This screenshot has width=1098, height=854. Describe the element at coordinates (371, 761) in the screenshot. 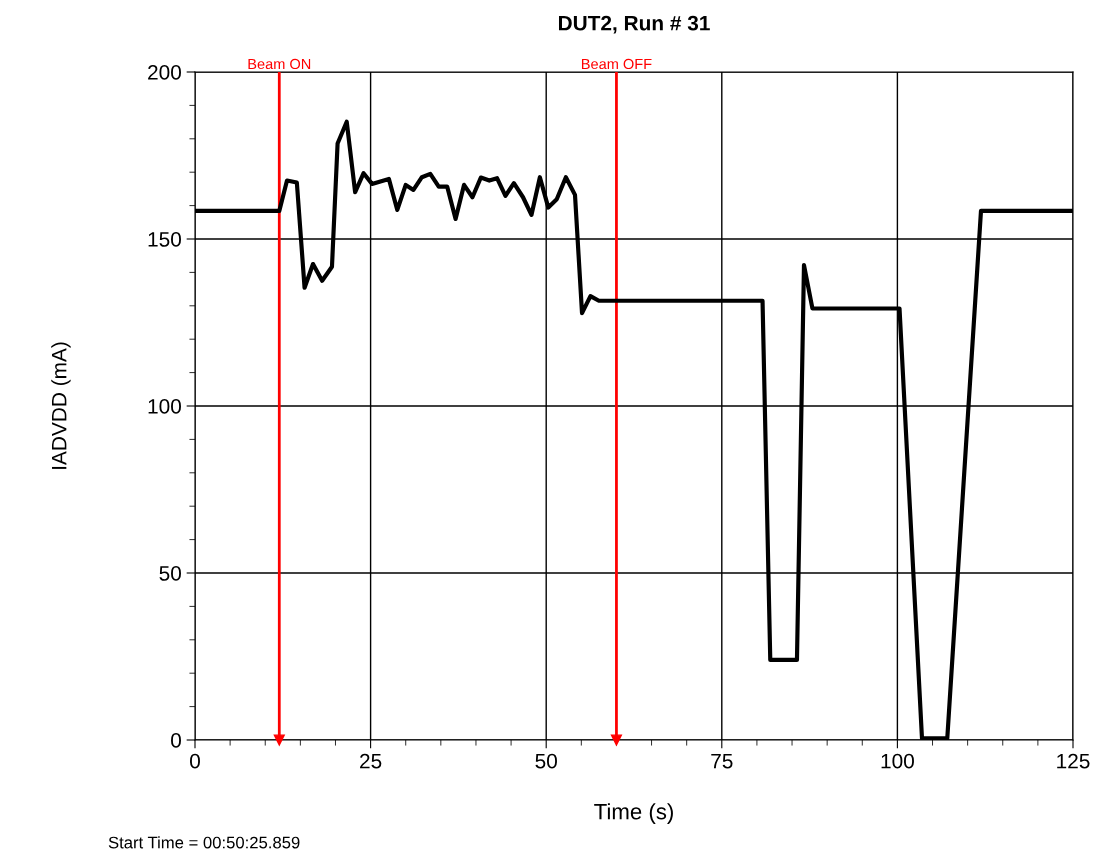

I see `x-tick-label: 25` at that location.